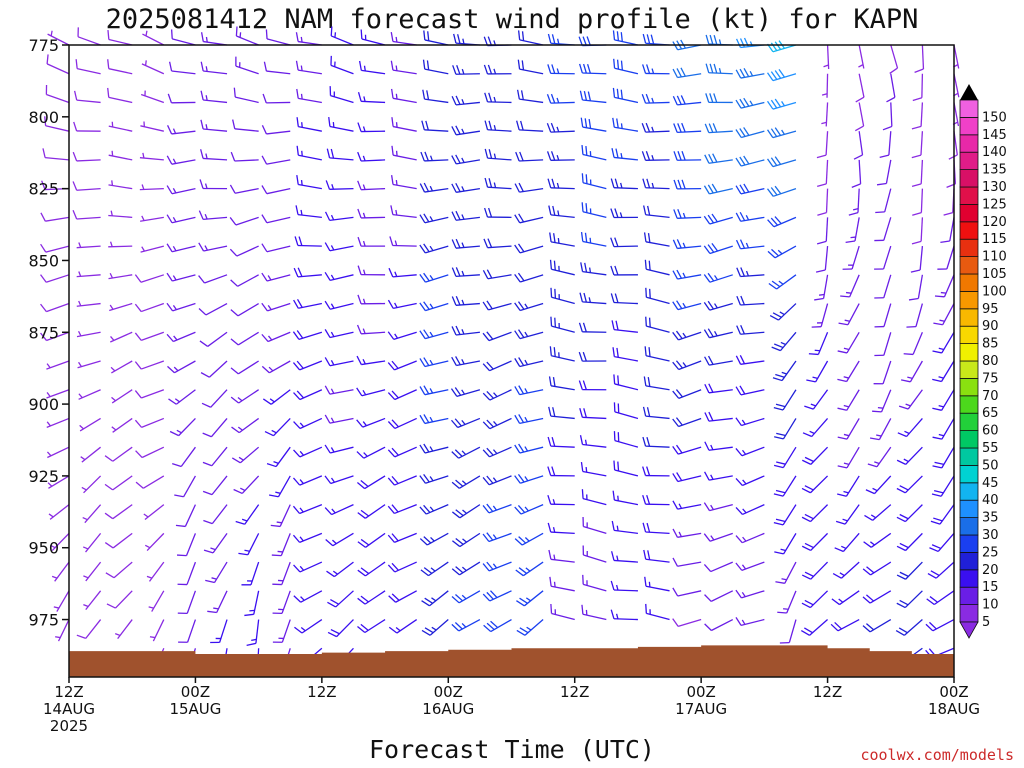 This screenshot has width=1024, height=768. What do you see at coordinates (511, 661) in the screenshot?
I see `terrain-fill` at bounding box center [511, 661].